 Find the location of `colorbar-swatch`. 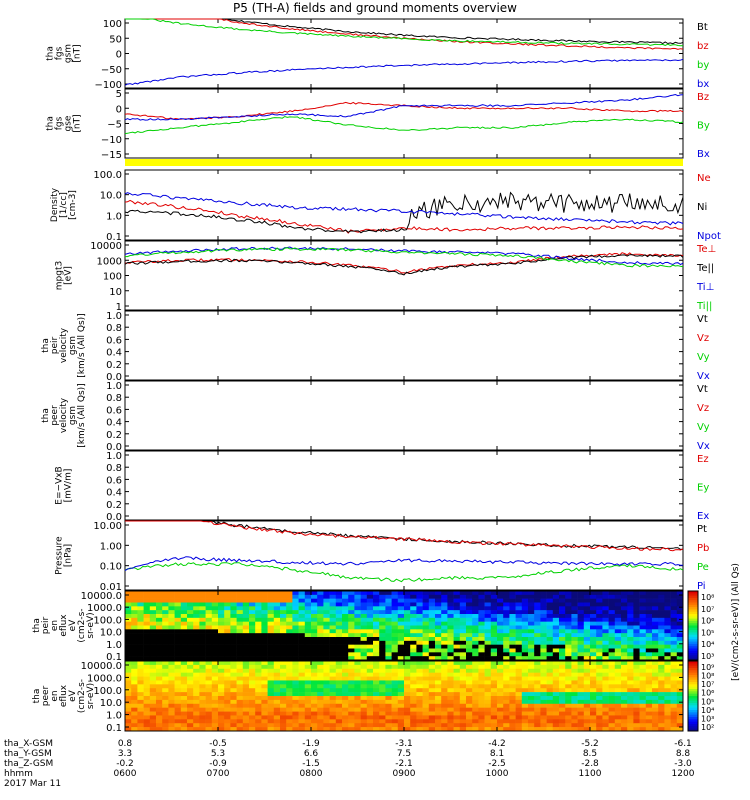

colorbar-swatch is located at coordinates (693, 716).